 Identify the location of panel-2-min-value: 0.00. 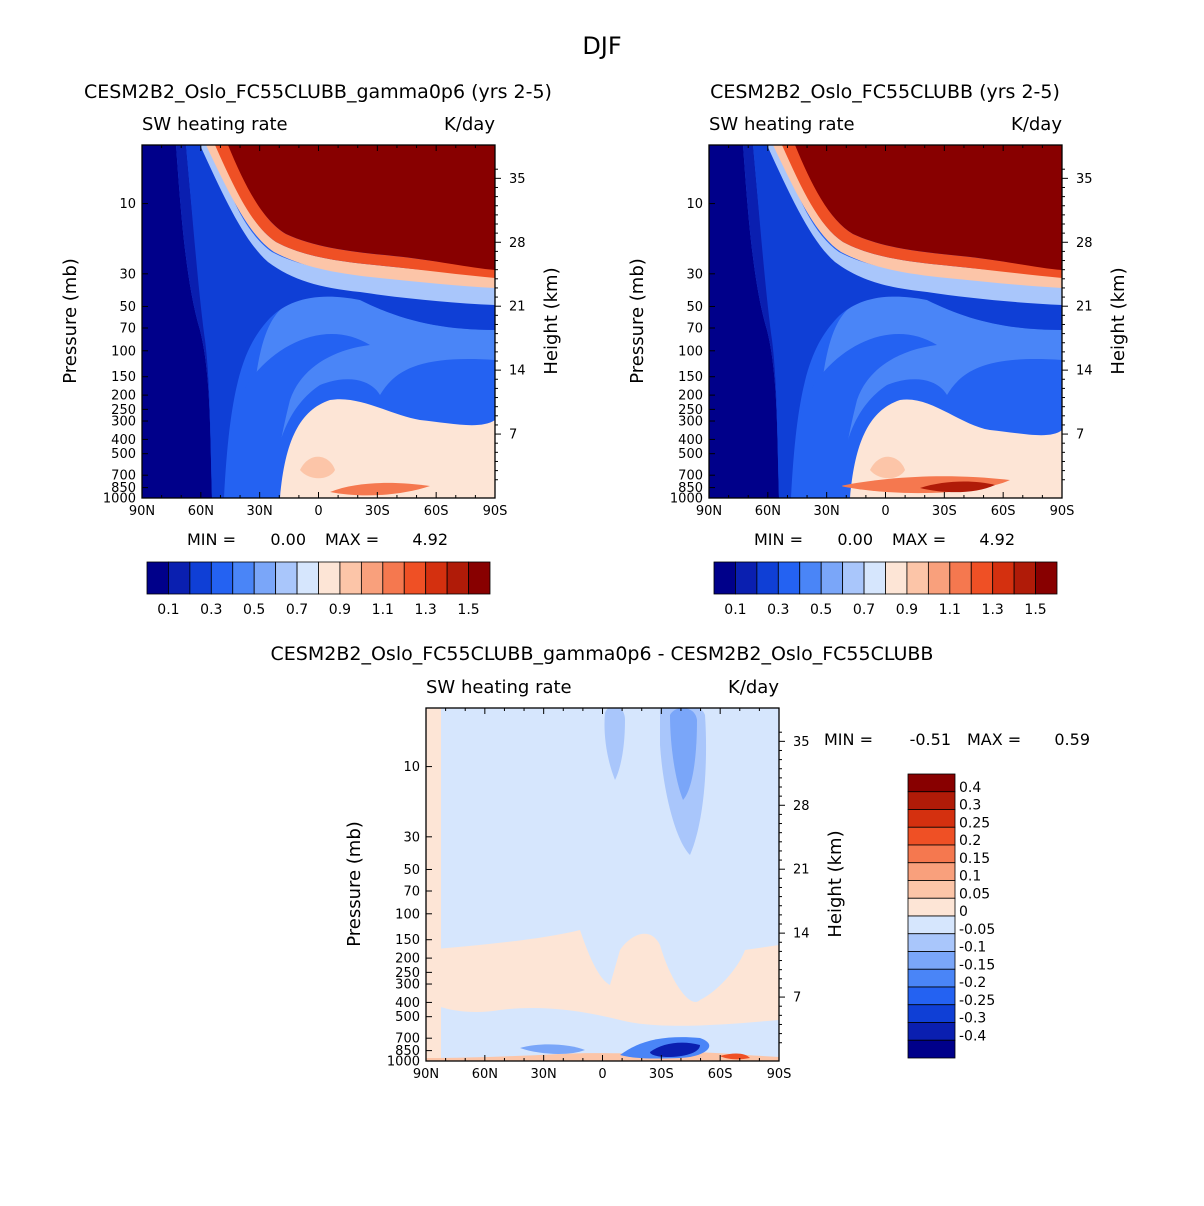
(855, 539).